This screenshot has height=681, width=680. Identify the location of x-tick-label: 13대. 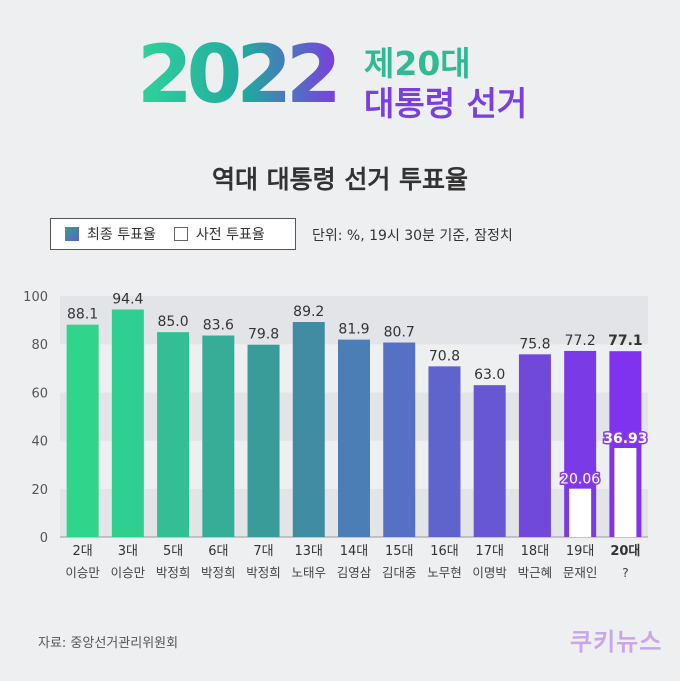
(309, 551).